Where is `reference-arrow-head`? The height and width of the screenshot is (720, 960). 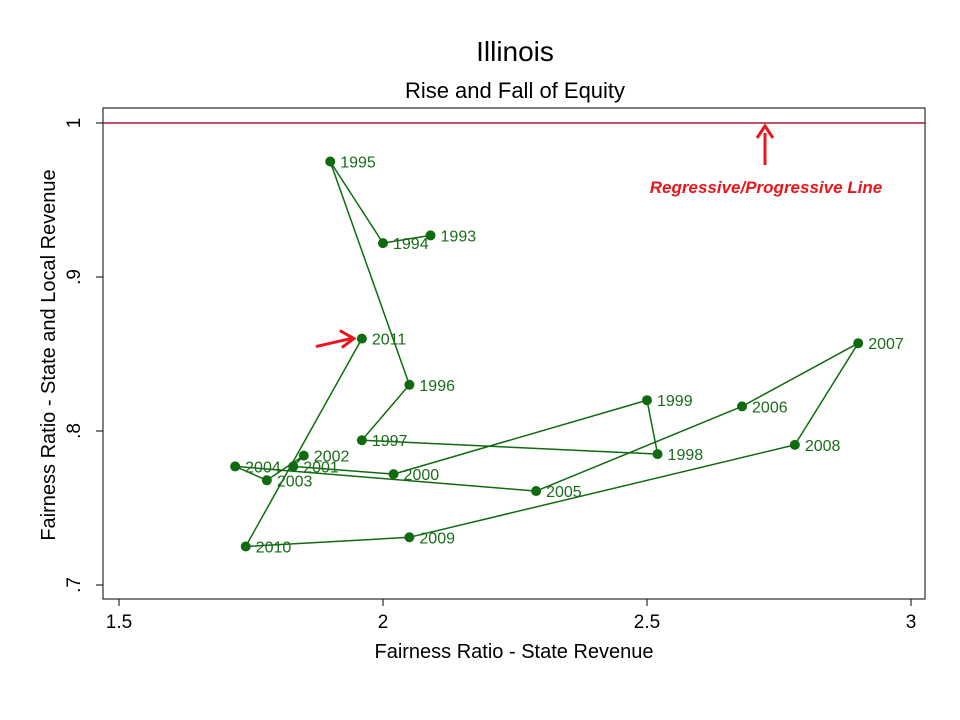 reference-arrow-head is located at coordinates (765, 131).